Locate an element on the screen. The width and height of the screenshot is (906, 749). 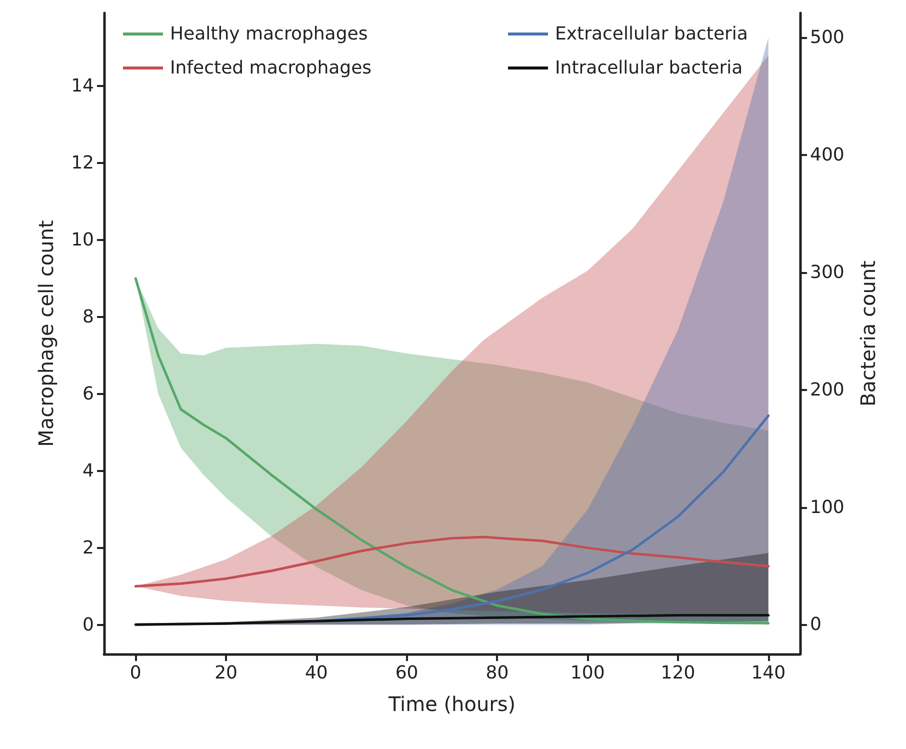
y-tick-label: 10 is located at coordinates (82, 240).